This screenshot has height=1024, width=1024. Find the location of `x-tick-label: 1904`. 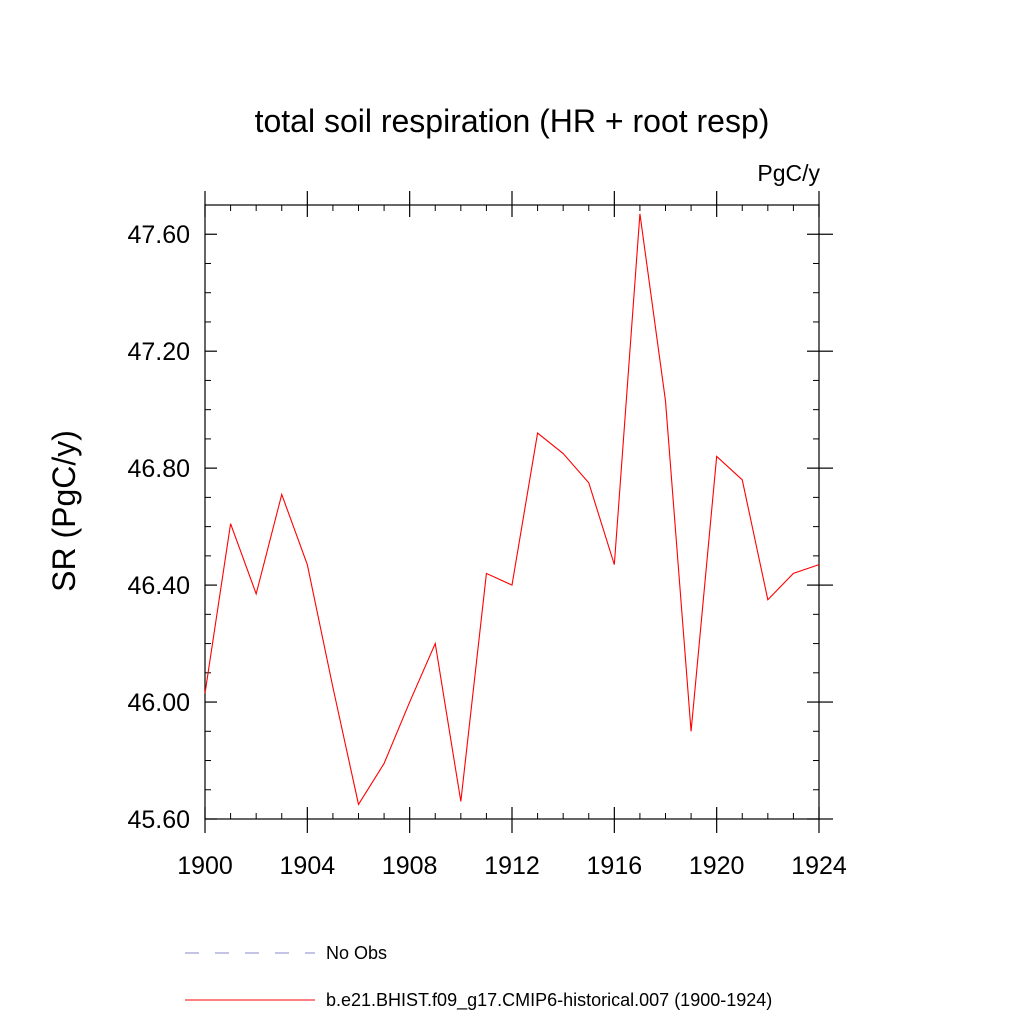

x-tick-label: 1904 is located at coordinates (308, 866).